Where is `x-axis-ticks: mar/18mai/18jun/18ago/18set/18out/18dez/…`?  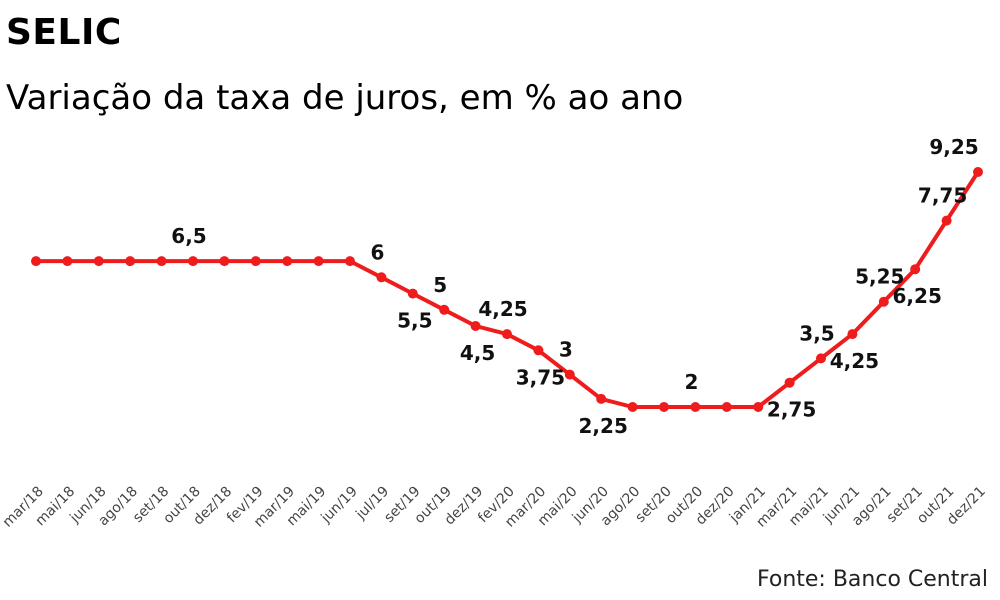 x-axis-ticks: mar/18mai/18jun/18ago/18set/18out/18dez/… is located at coordinates (494, 507).